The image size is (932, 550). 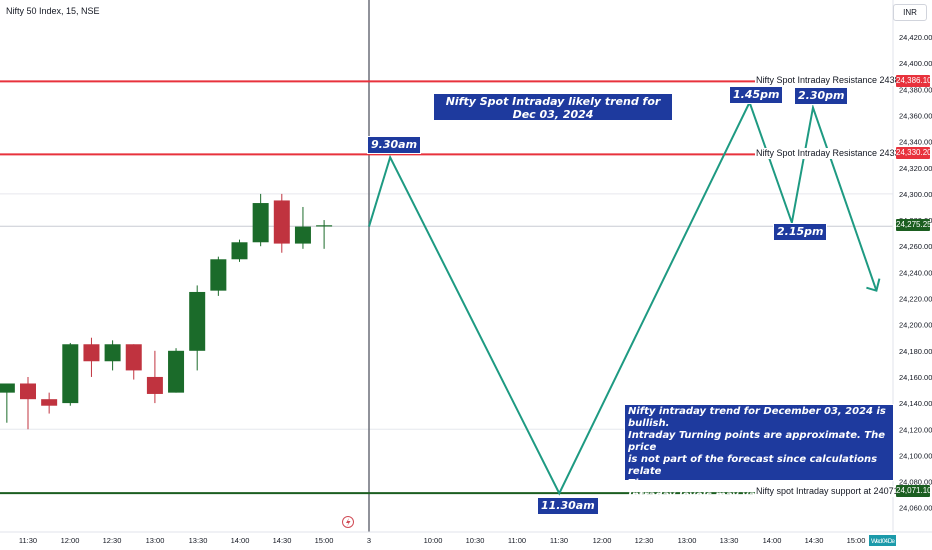 I want to click on turning-point-label: 2.15pm, so click(x=800, y=232).